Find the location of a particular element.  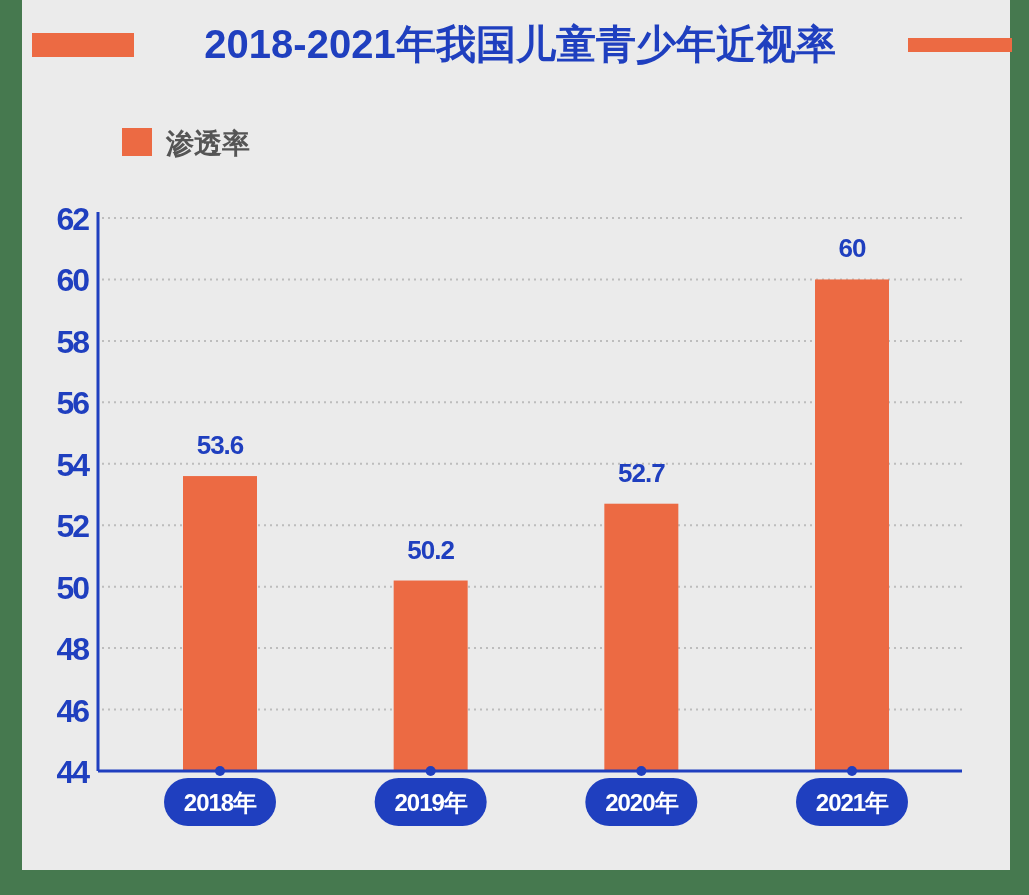

y-tick-label: 58 is located at coordinates (73, 341).